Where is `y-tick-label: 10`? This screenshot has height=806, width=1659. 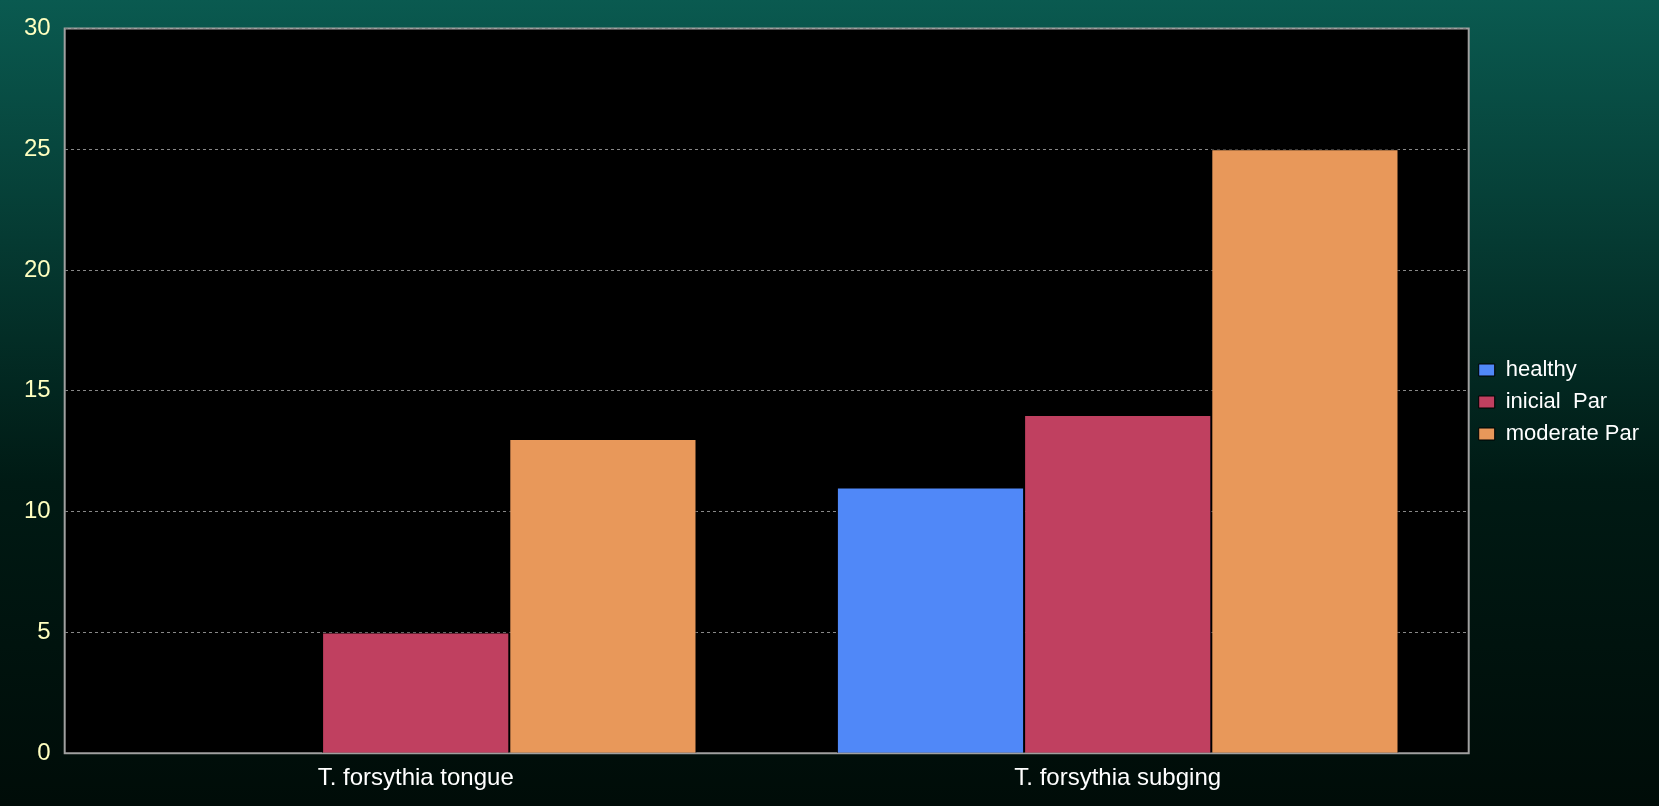
y-tick-label: 10 is located at coordinates (37, 510).